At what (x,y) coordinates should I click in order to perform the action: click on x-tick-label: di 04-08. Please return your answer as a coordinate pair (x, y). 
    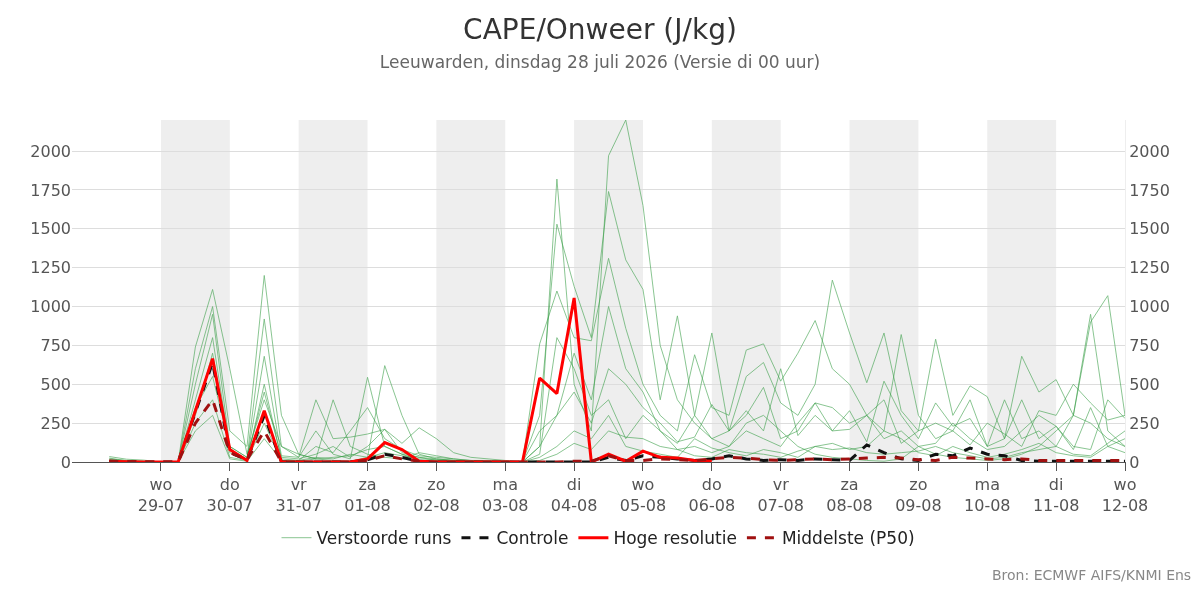
    Looking at the image, I should click on (574, 495).